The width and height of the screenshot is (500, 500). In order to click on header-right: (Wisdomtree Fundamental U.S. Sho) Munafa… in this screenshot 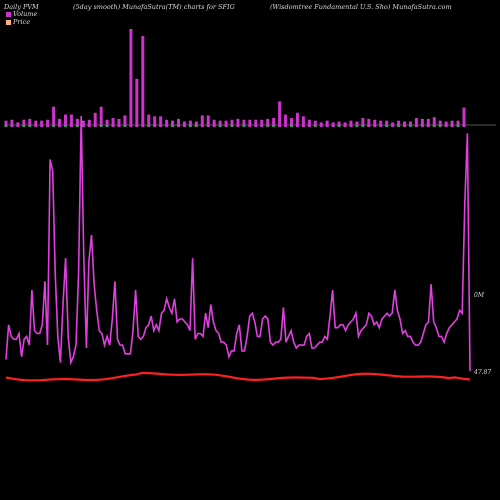, I will do `click(361, 7)`.